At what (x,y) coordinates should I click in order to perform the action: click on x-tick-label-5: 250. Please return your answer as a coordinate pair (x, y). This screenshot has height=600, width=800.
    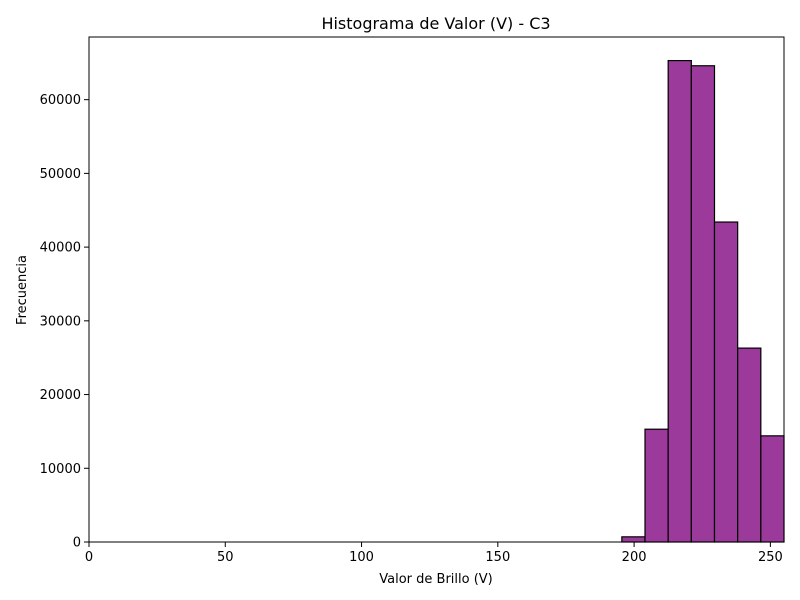
    Looking at the image, I should click on (770, 557).